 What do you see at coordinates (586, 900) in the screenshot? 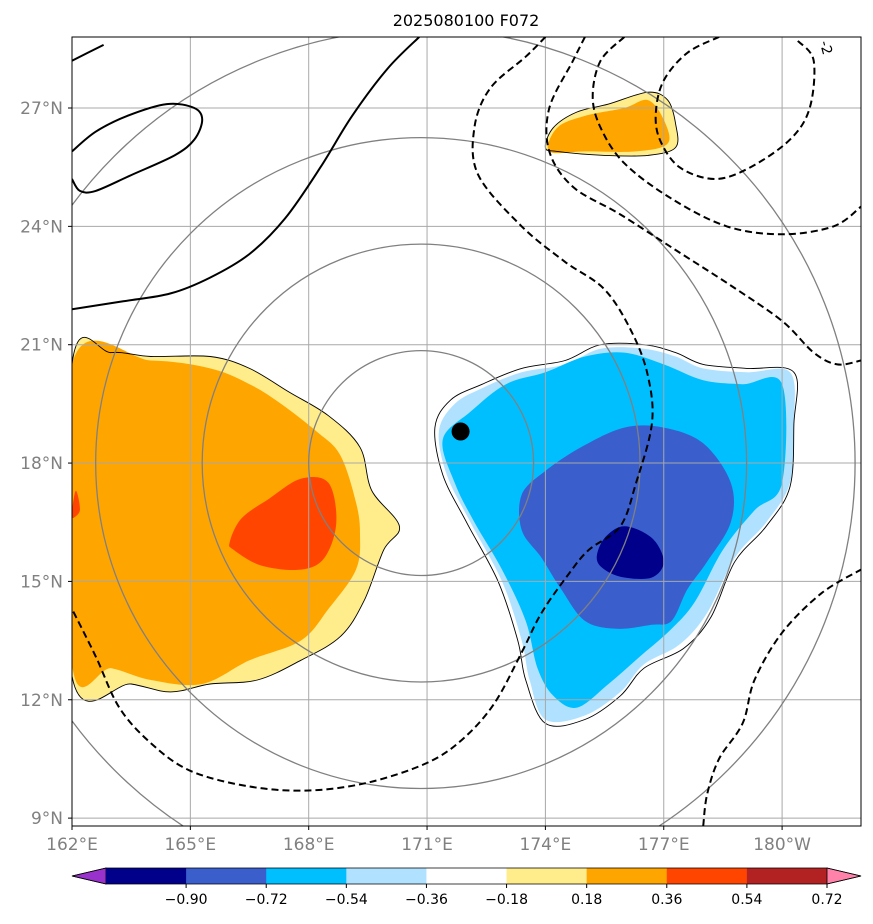
I see `colorbar-label-5: 0.18` at bounding box center [586, 900].